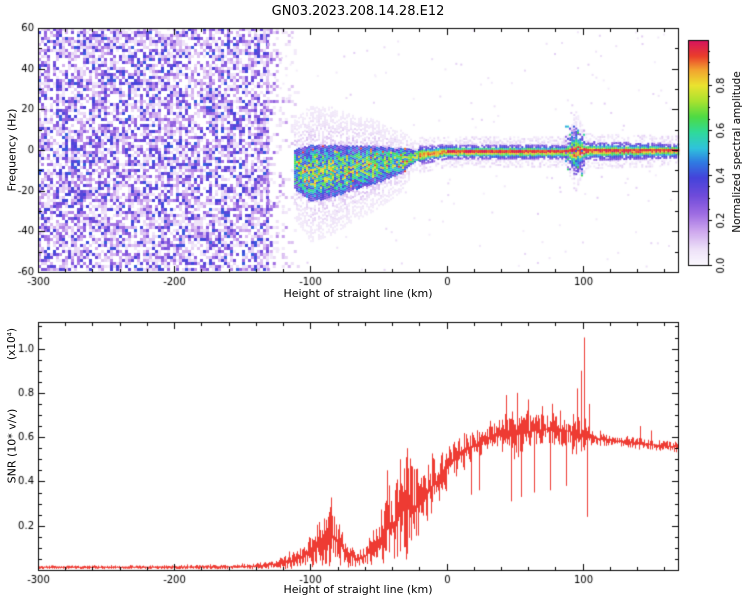 The image size is (750, 600). Describe the element at coordinates (12, 344) in the screenshot. I see `snr-scale-label: (x10⁴)` at that location.